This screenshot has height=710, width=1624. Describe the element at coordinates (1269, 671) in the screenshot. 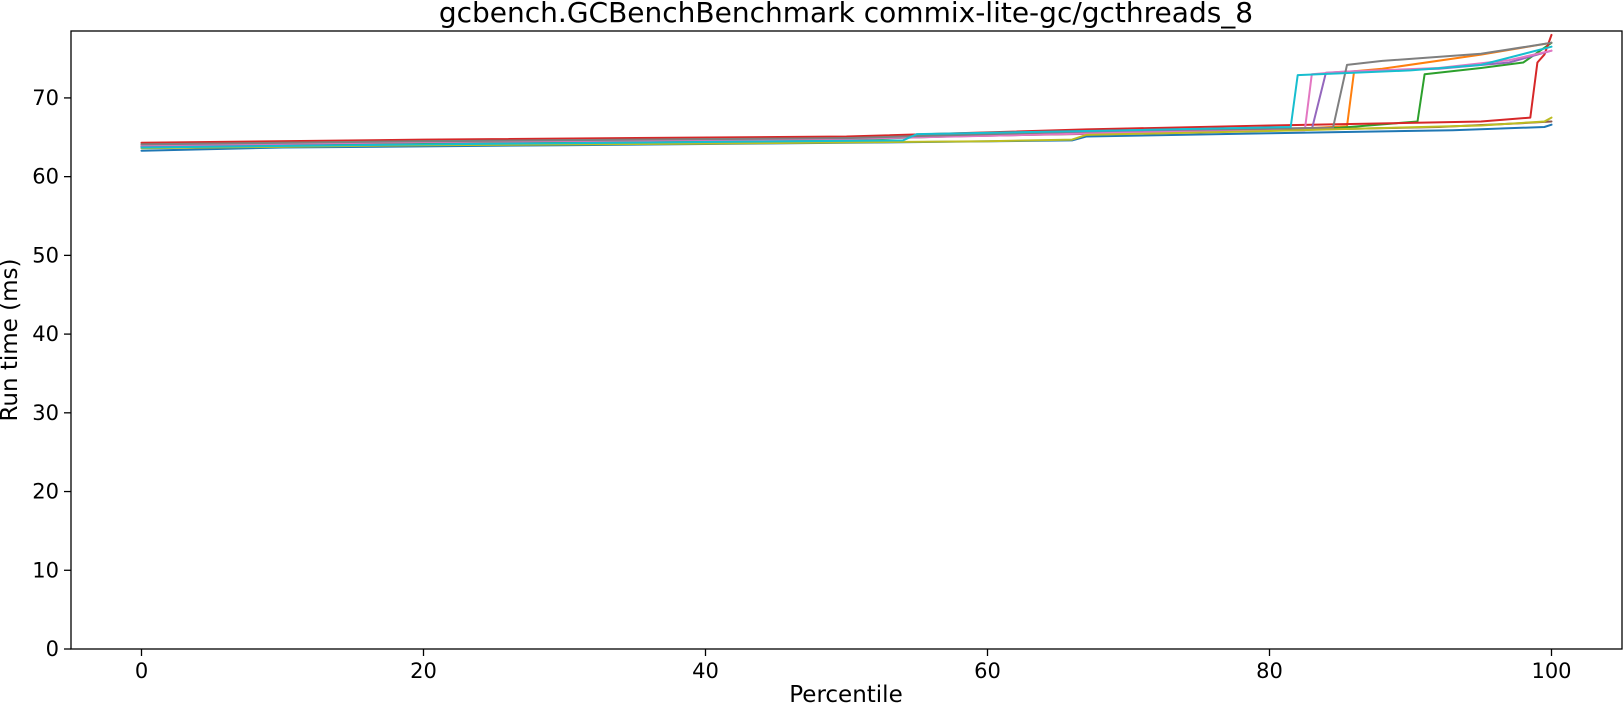

I see `x-tick-label: 80` at that location.